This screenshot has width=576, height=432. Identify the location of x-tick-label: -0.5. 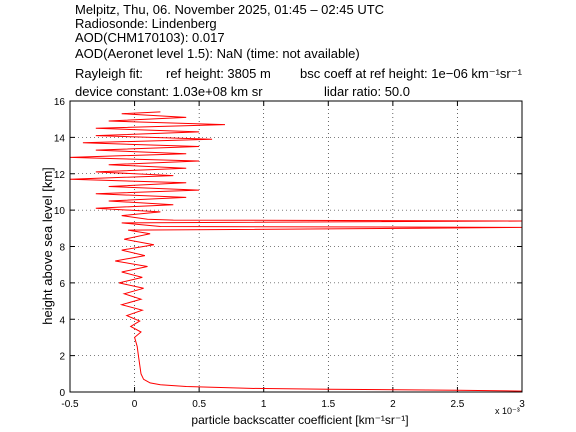
(70, 404).